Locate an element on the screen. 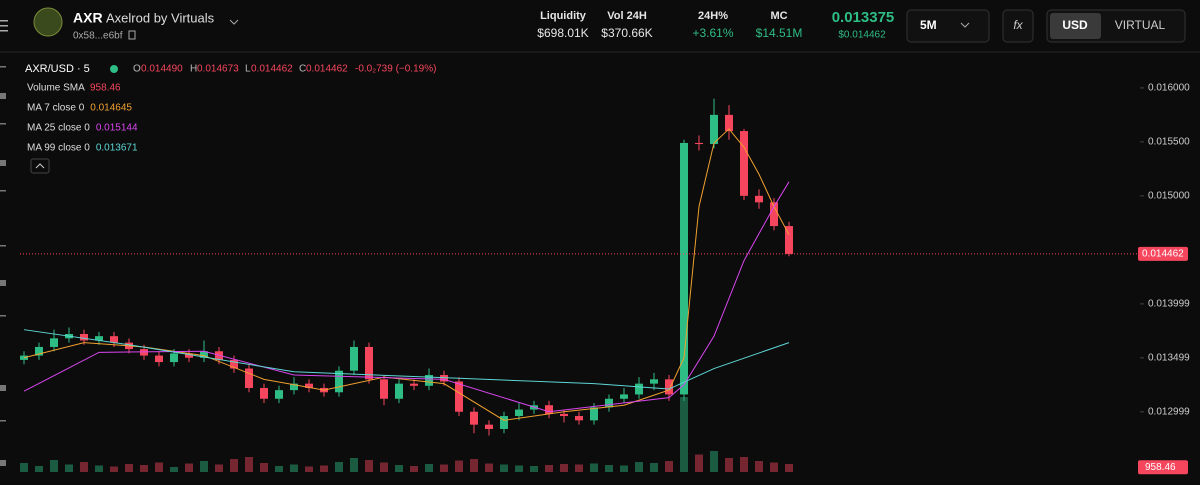 The width and height of the screenshot is (1200, 485). volume-sma-box is located at coordinates (1163, 467).